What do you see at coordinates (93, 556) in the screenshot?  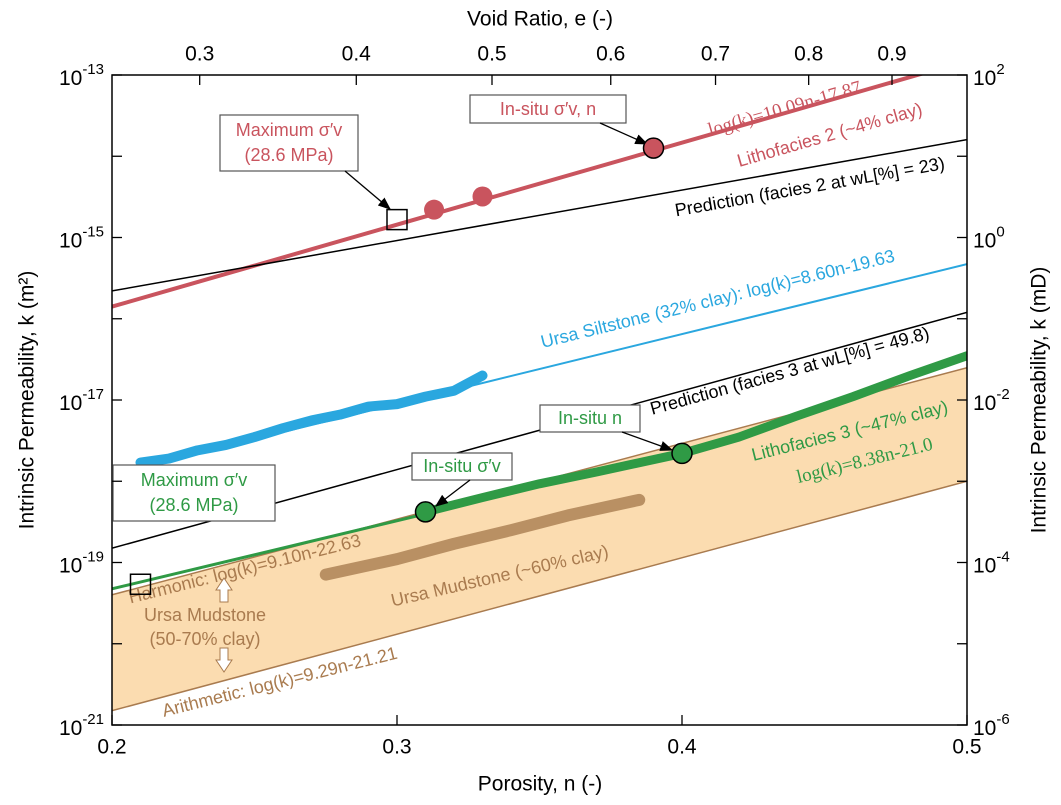 I see `tick-exponent: -19` at bounding box center [93, 556].